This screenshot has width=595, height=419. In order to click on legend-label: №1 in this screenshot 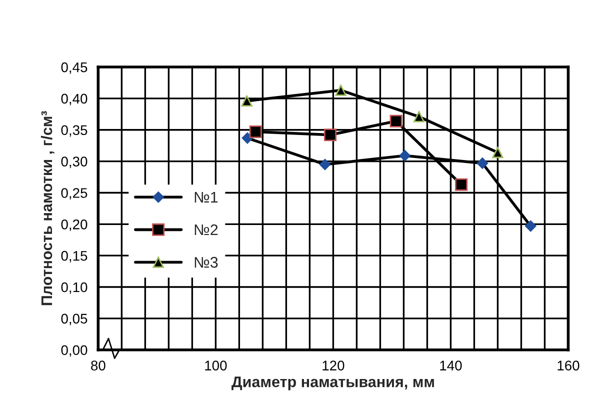, I will do `click(206, 197)`.